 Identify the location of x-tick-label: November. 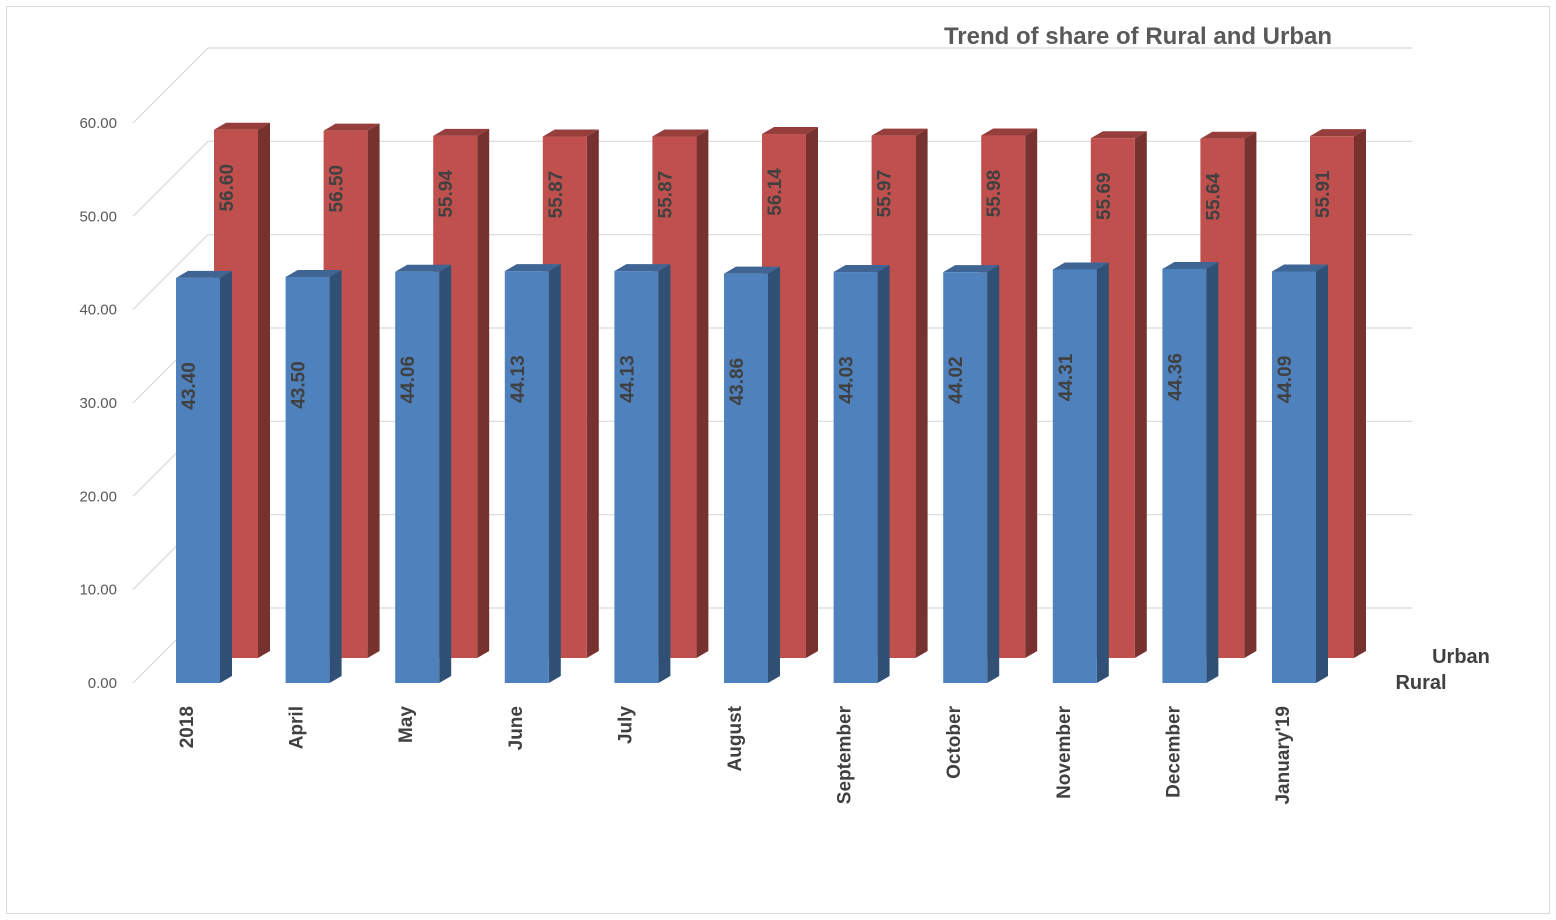
(1064, 752).